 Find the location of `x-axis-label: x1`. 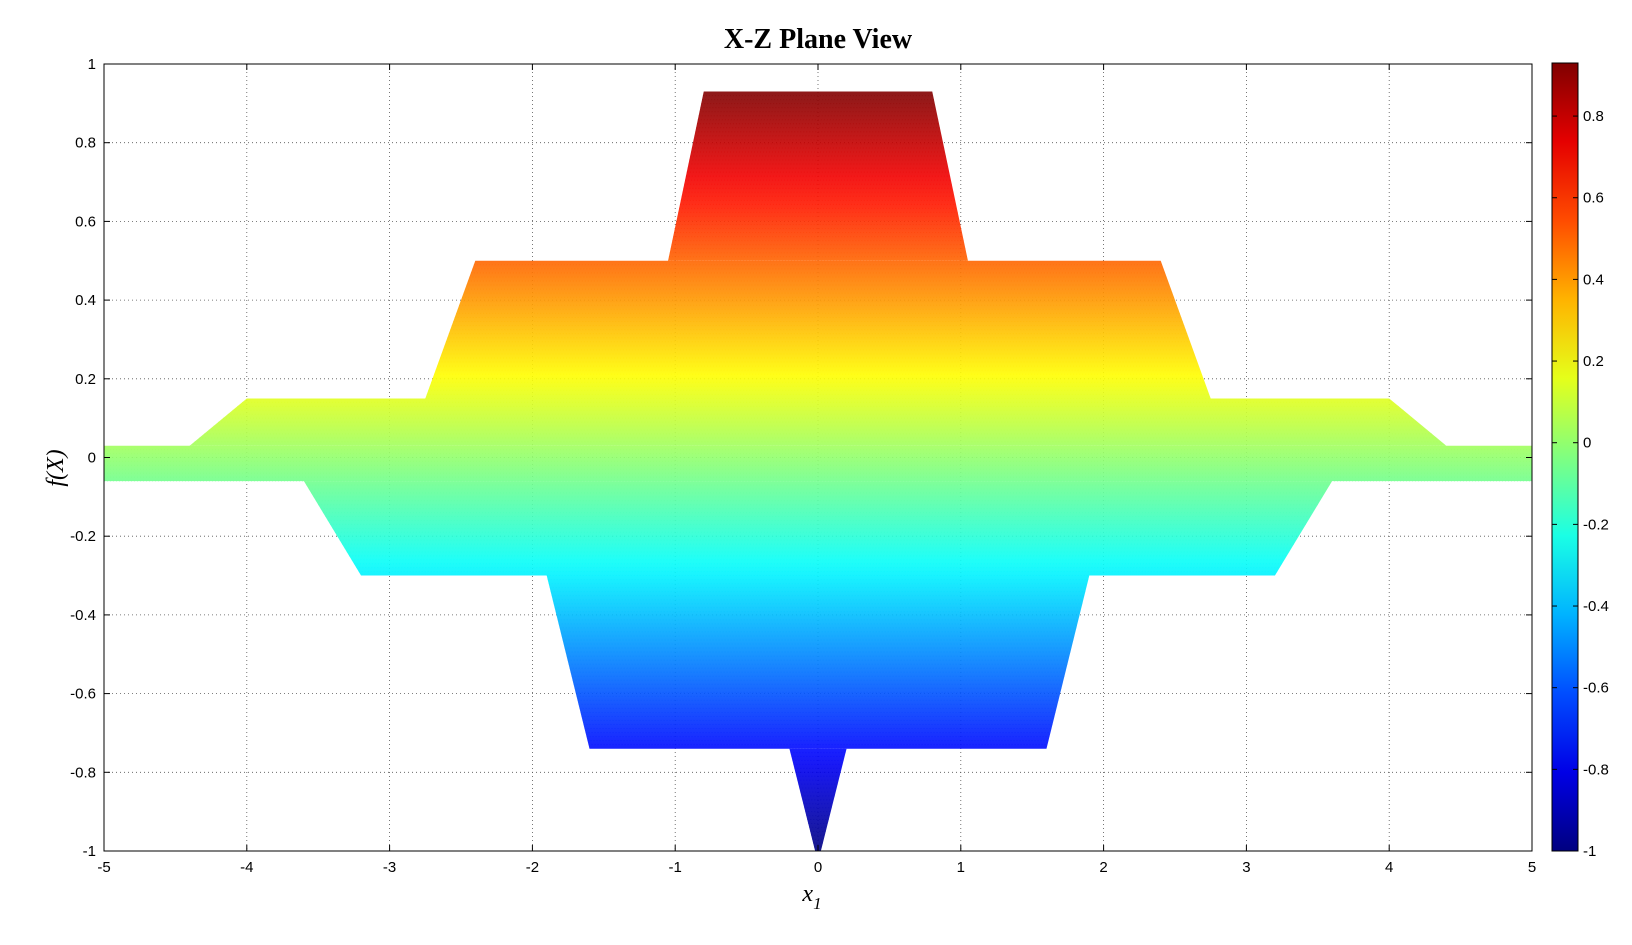

x-axis-label: x1 is located at coordinates (811, 897).